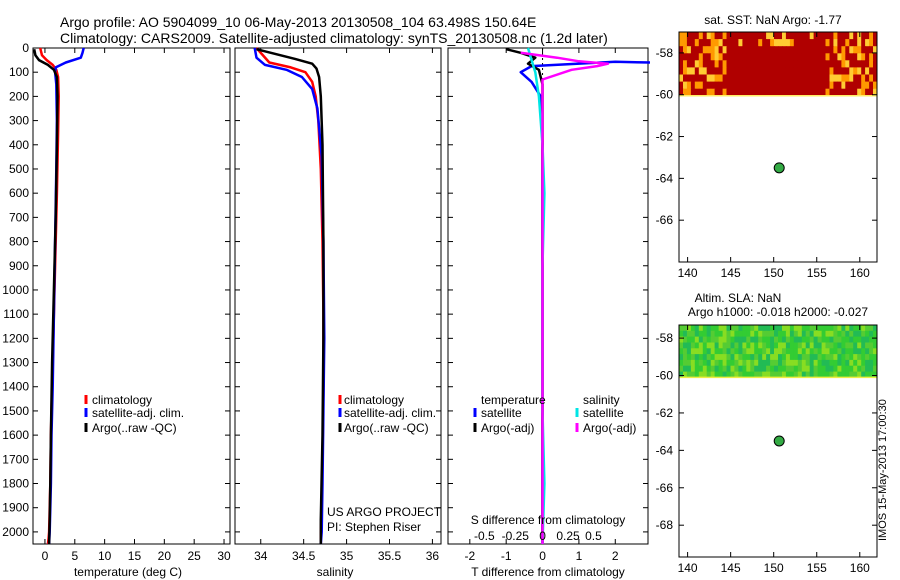  I want to click on sla-argo-marker, so click(779, 441).